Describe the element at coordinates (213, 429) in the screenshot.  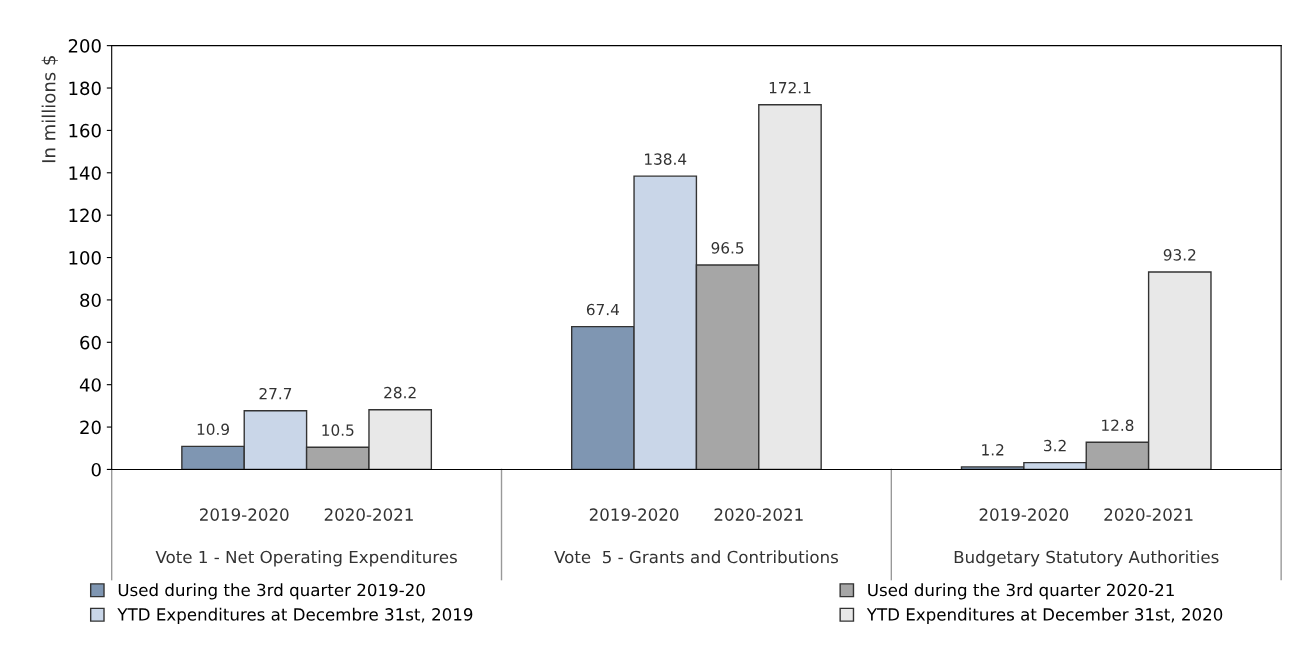
I see `data-label: 10.9` at that location.